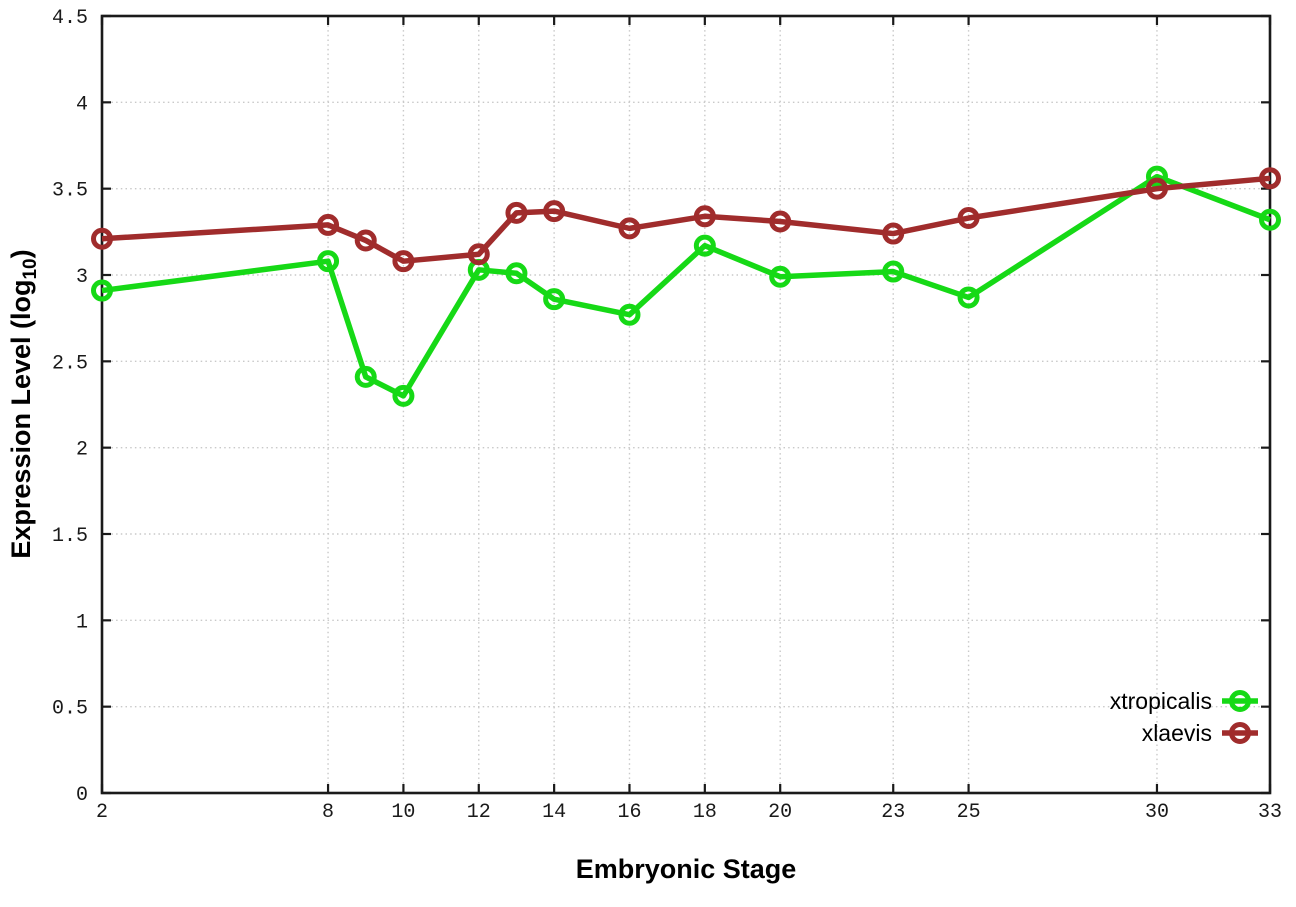 The width and height of the screenshot is (1296, 907). What do you see at coordinates (780, 812) in the screenshot?
I see `x-tick-label: 20` at bounding box center [780, 812].